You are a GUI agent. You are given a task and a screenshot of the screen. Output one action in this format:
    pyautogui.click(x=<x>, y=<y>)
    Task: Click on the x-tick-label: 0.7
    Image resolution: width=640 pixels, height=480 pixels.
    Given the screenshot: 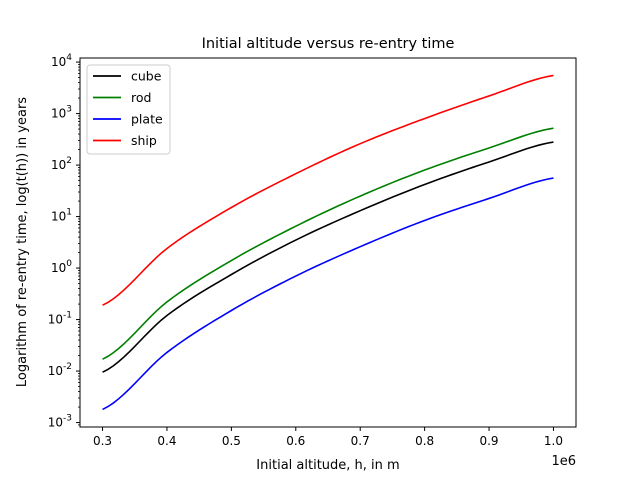 What is the action you would take?
    pyautogui.click(x=360, y=441)
    